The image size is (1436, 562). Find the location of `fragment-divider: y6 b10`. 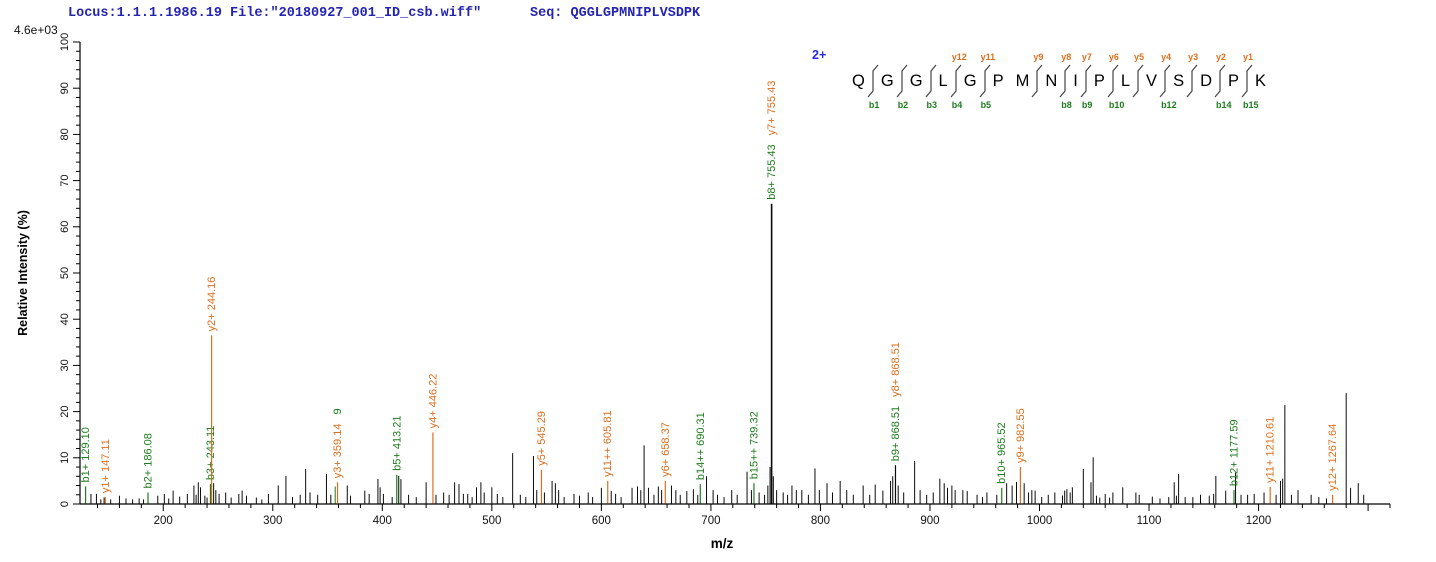

fragment-divider: y6 b10 is located at coordinates (1115, 81).